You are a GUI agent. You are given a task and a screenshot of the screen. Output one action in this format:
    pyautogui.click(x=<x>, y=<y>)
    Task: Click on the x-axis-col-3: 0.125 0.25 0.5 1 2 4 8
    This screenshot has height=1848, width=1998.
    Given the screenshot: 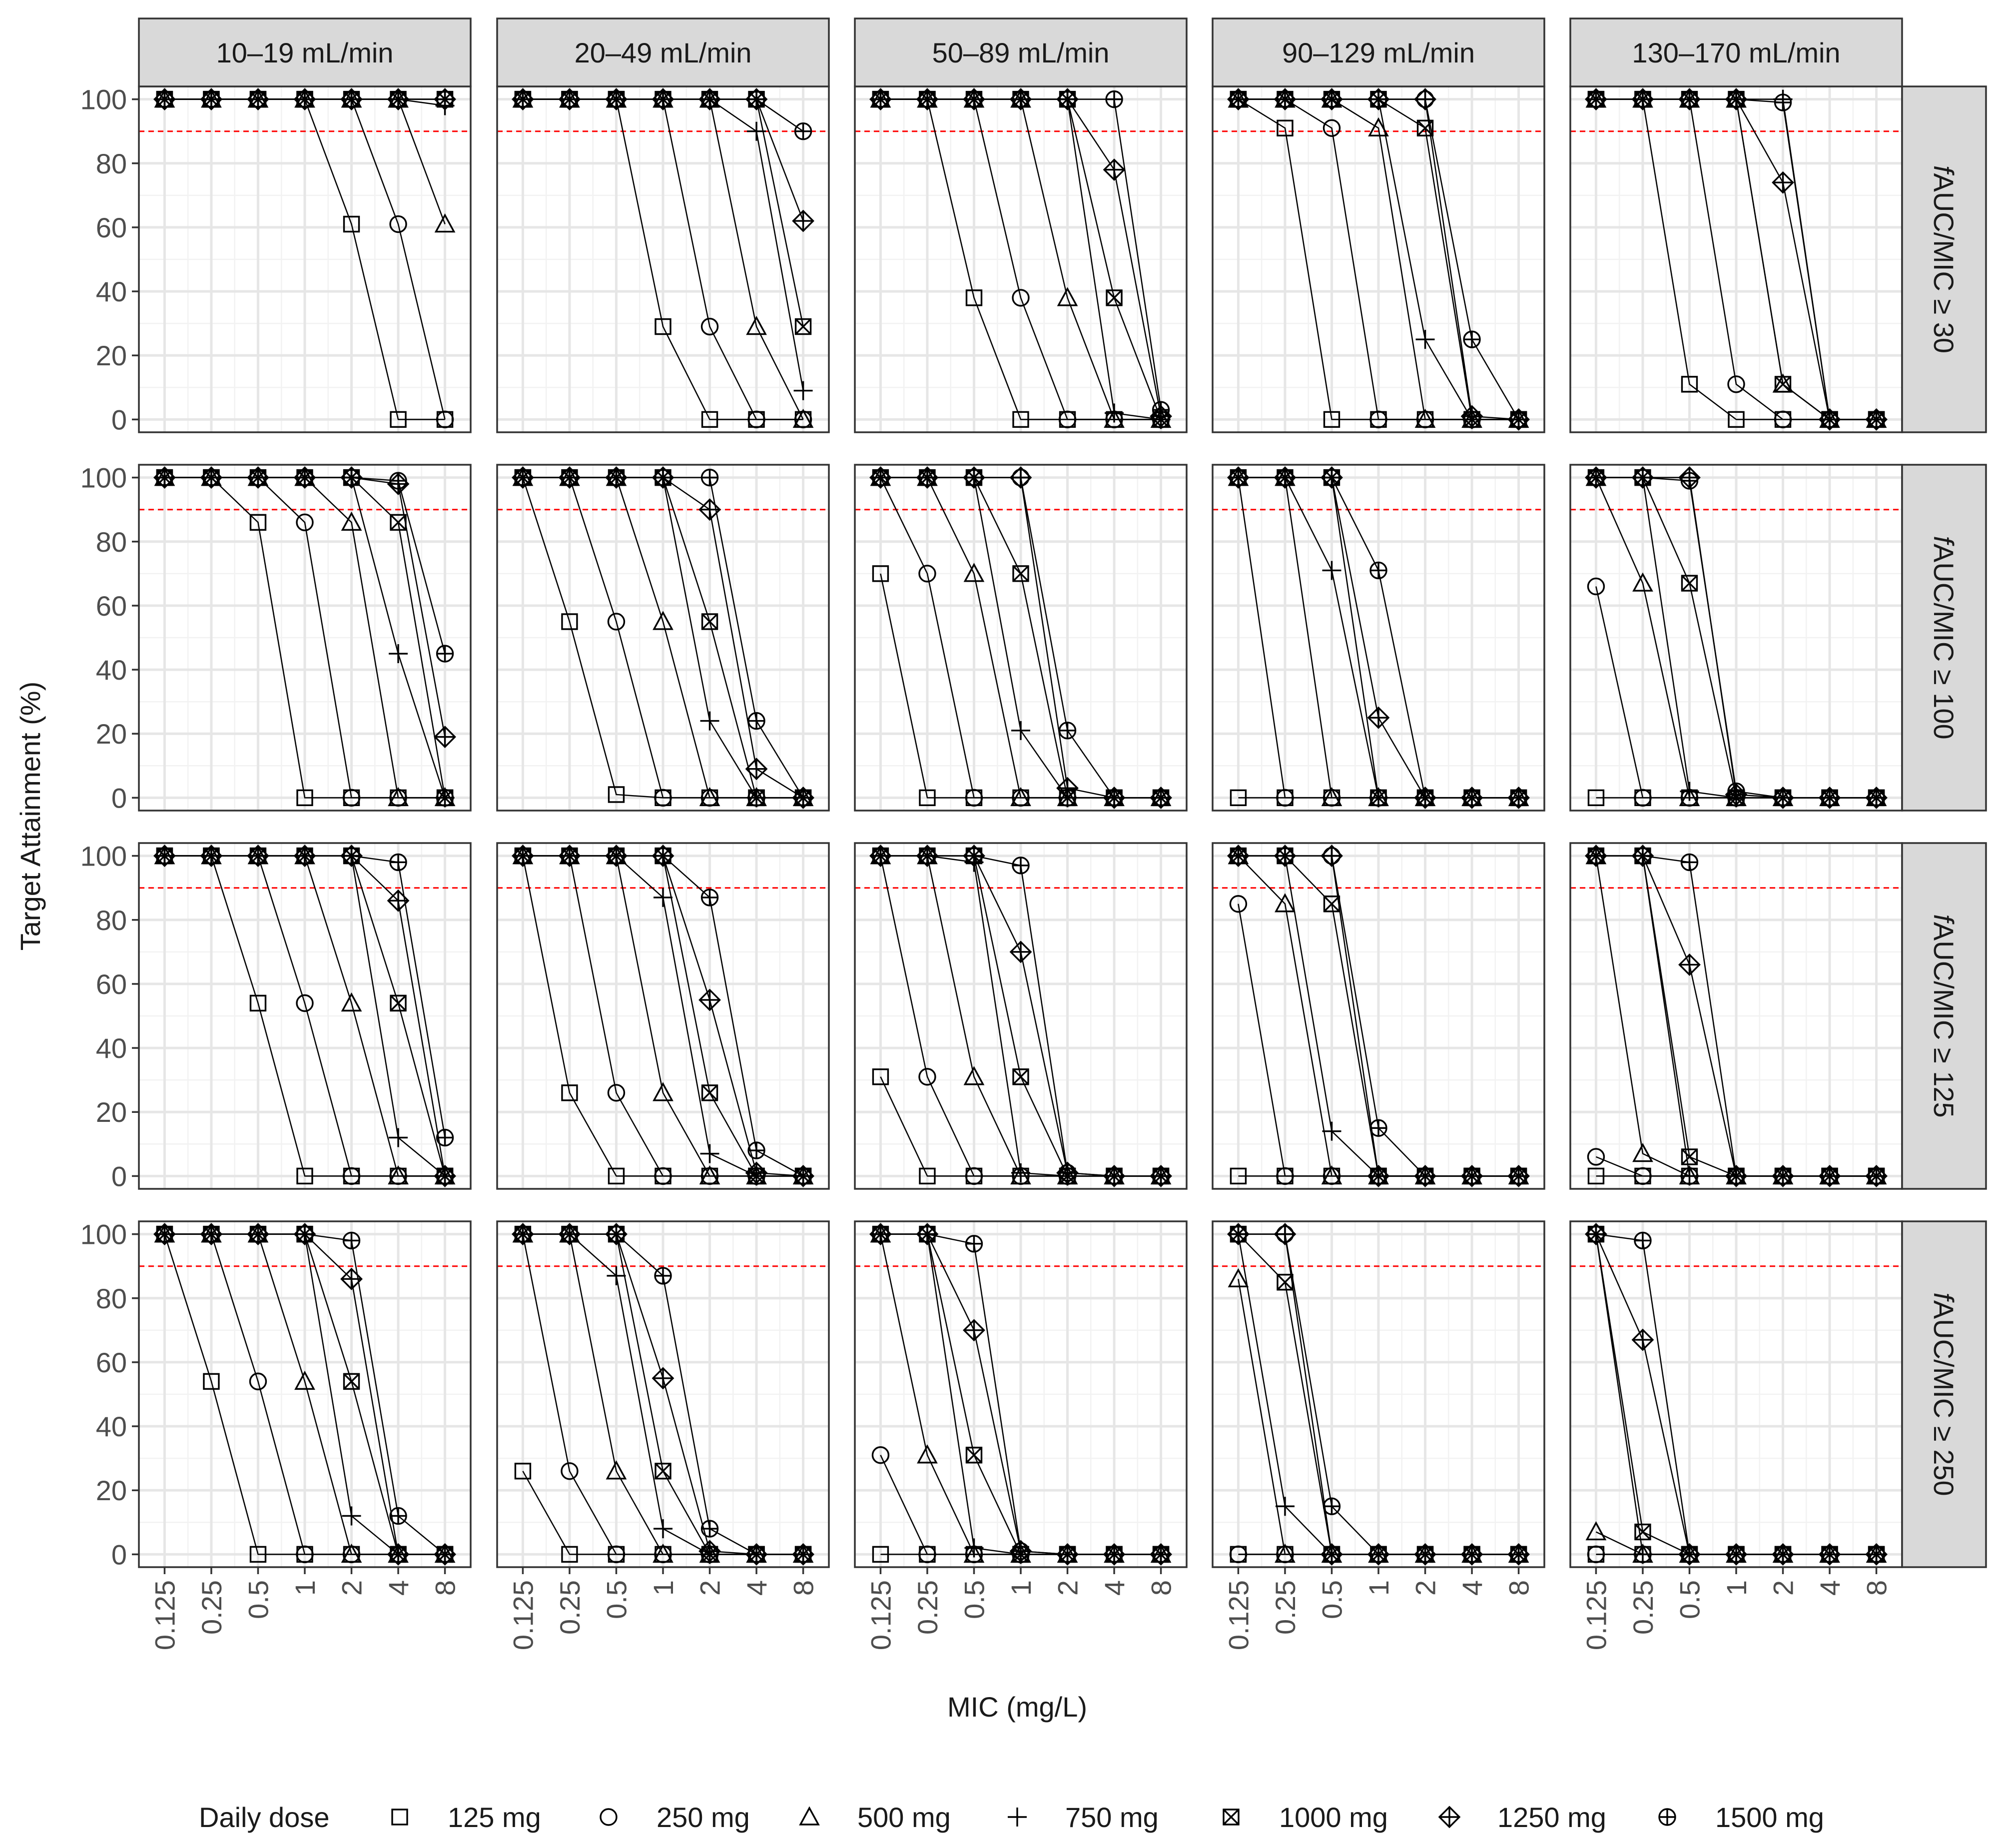 What is the action you would take?
    pyautogui.click(x=1021, y=1609)
    